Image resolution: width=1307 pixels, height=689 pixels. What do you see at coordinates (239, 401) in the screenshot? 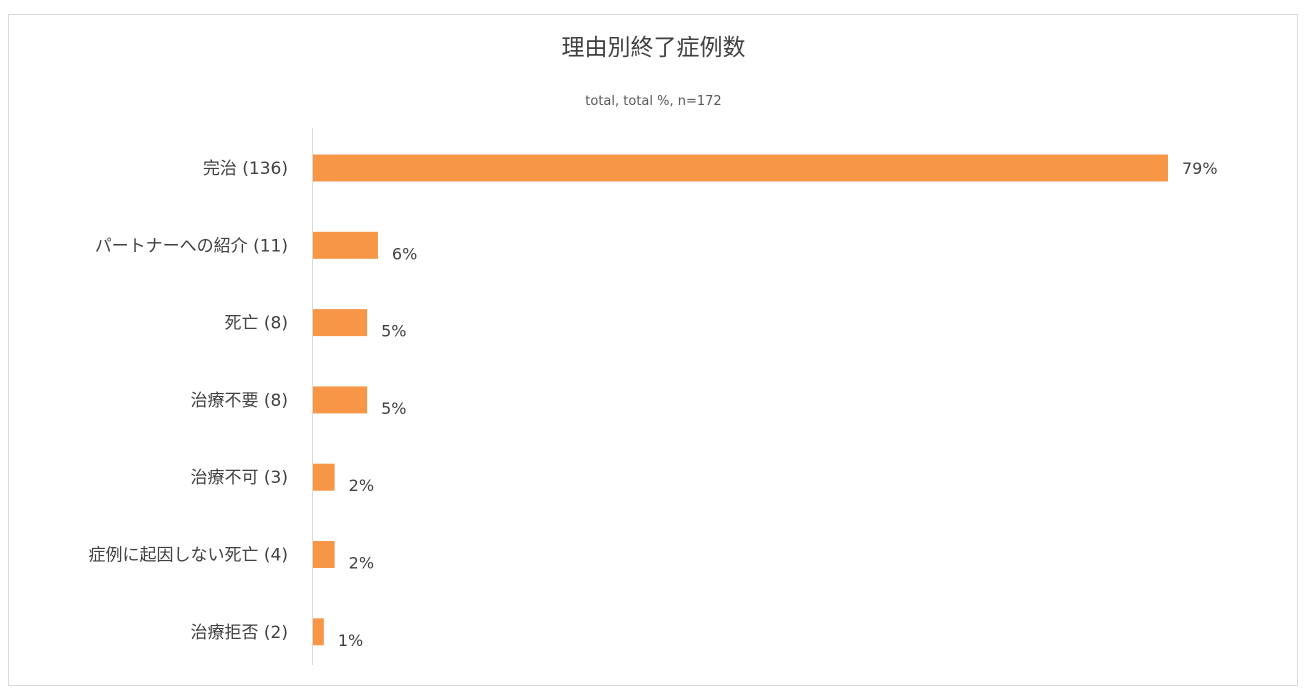
I see `category-label: 治療不要 (8)` at bounding box center [239, 401].